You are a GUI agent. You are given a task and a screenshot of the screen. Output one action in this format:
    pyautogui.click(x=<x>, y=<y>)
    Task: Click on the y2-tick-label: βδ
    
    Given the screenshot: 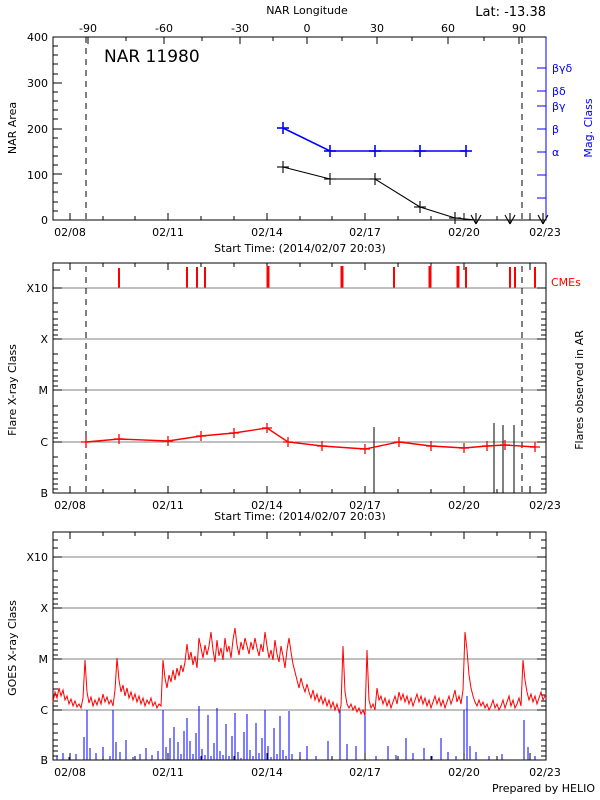 What is the action you would take?
    pyautogui.click(x=559, y=91)
    